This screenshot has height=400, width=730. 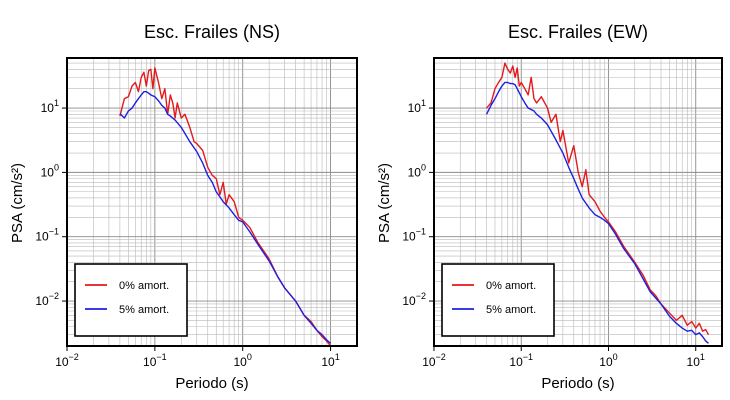 What do you see at coordinates (577, 383) in the screenshot?
I see `x-axis-label-ew: Periodo (s)` at bounding box center [577, 383].